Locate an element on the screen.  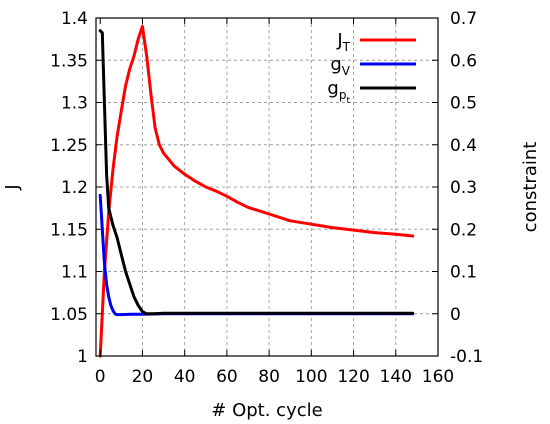
y-tick-label: 1.25 is located at coordinates (69, 146).